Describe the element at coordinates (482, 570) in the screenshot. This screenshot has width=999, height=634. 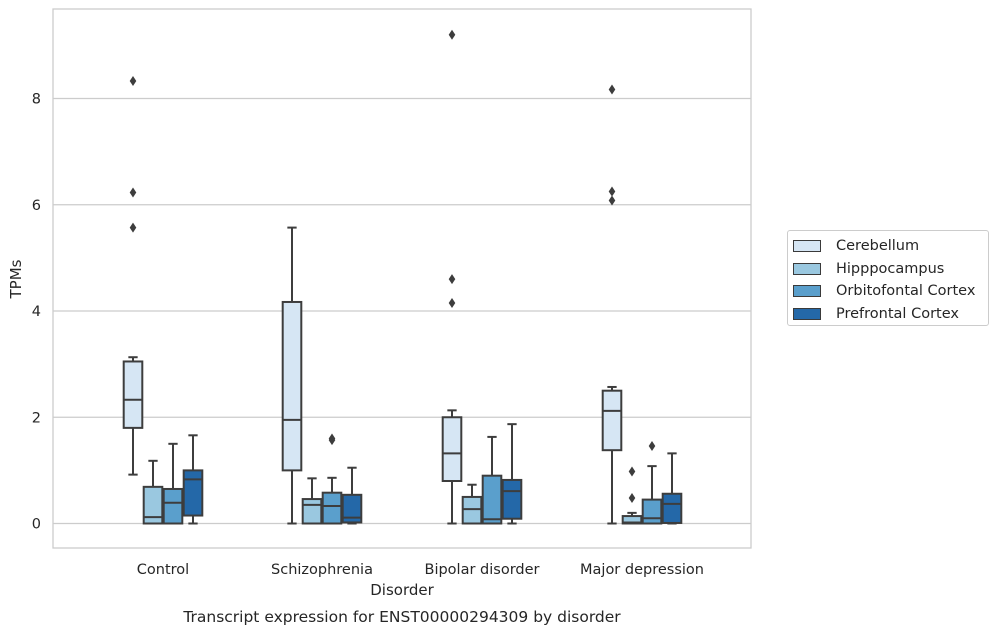
I see `x-tick-label: Bipolar disorder` at that location.